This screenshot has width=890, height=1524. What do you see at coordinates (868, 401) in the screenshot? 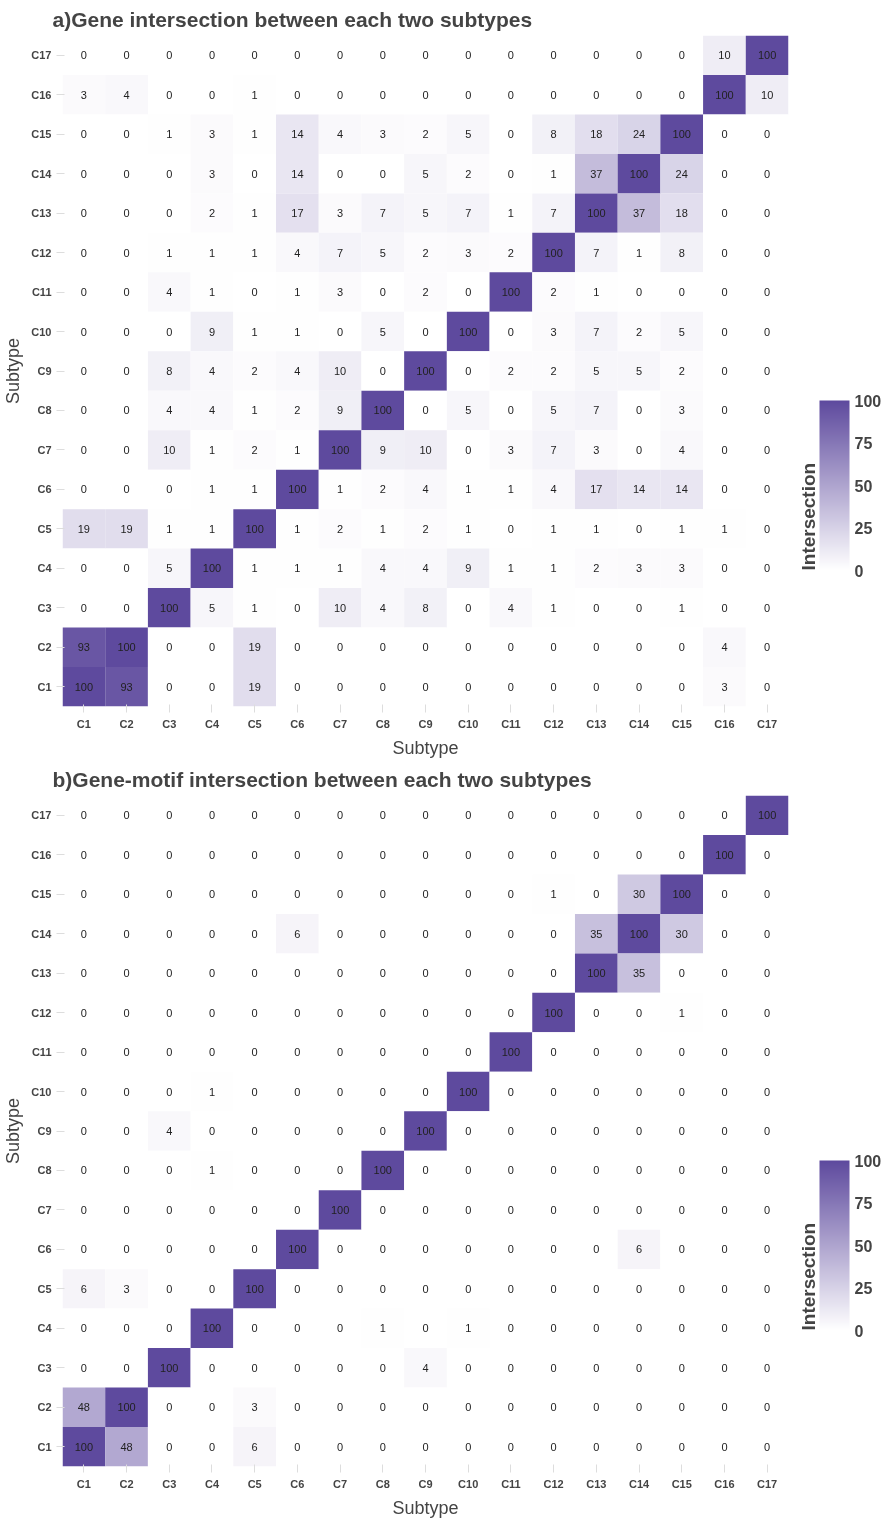
I see `color-bar-label: 100` at bounding box center [868, 401].